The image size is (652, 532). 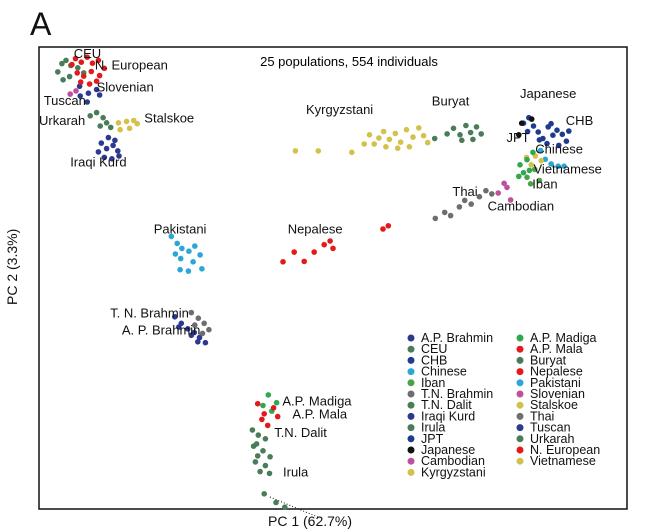 I want to click on legend-item-urkarah: Urkarah, so click(x=545, y=439).